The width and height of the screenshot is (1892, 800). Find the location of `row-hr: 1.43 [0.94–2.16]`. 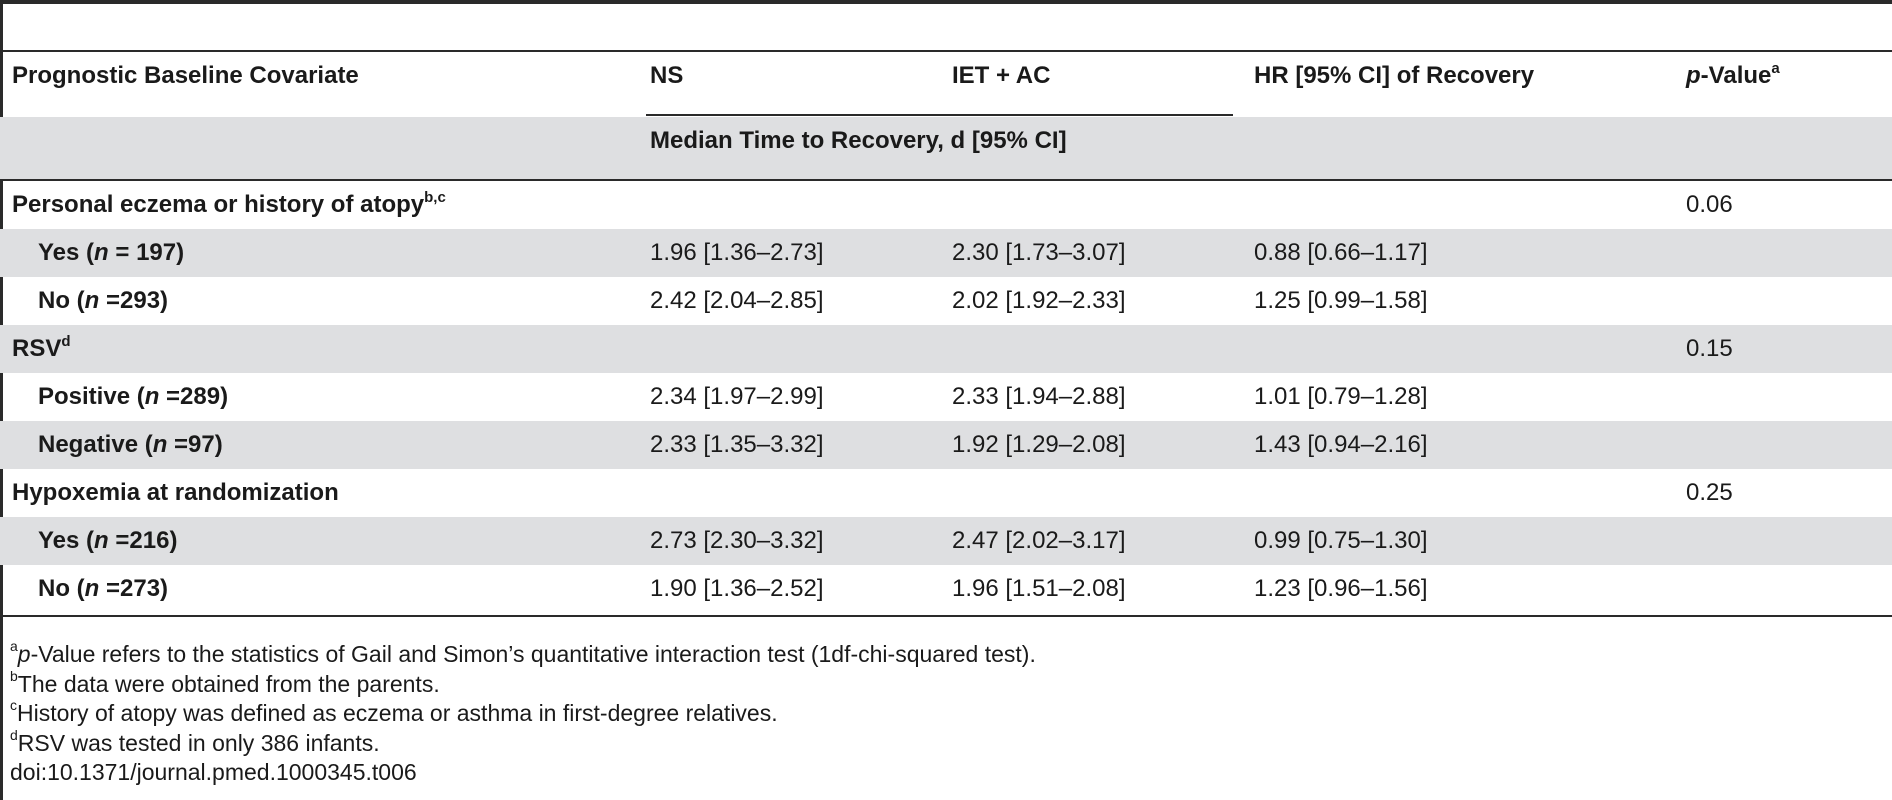

row-hr: 1.43 [0.94–2.16] is located at coordinates (1341, 444).